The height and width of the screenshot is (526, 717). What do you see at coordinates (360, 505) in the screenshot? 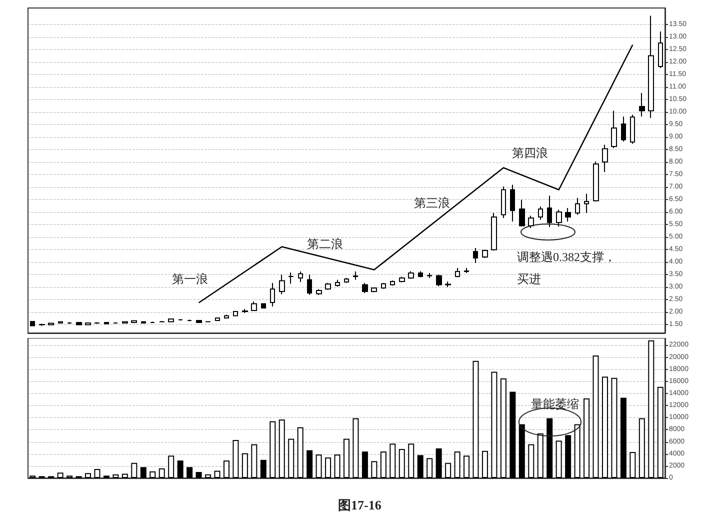
I see `caption: 图17-16` at bounding box center [360, 505].